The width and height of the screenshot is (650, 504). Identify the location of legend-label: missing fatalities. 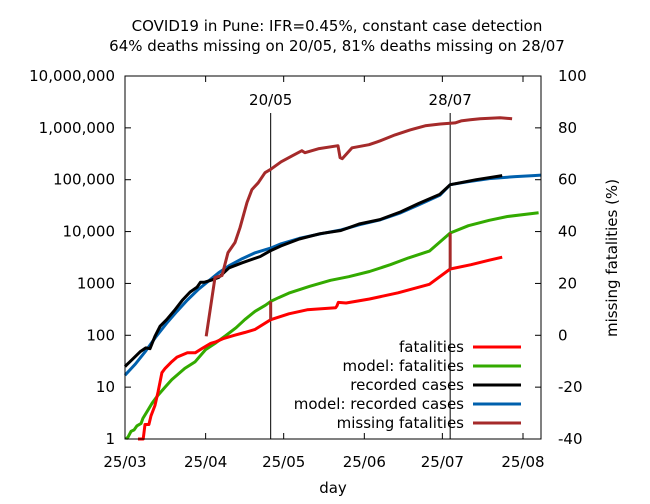
(401, 423).